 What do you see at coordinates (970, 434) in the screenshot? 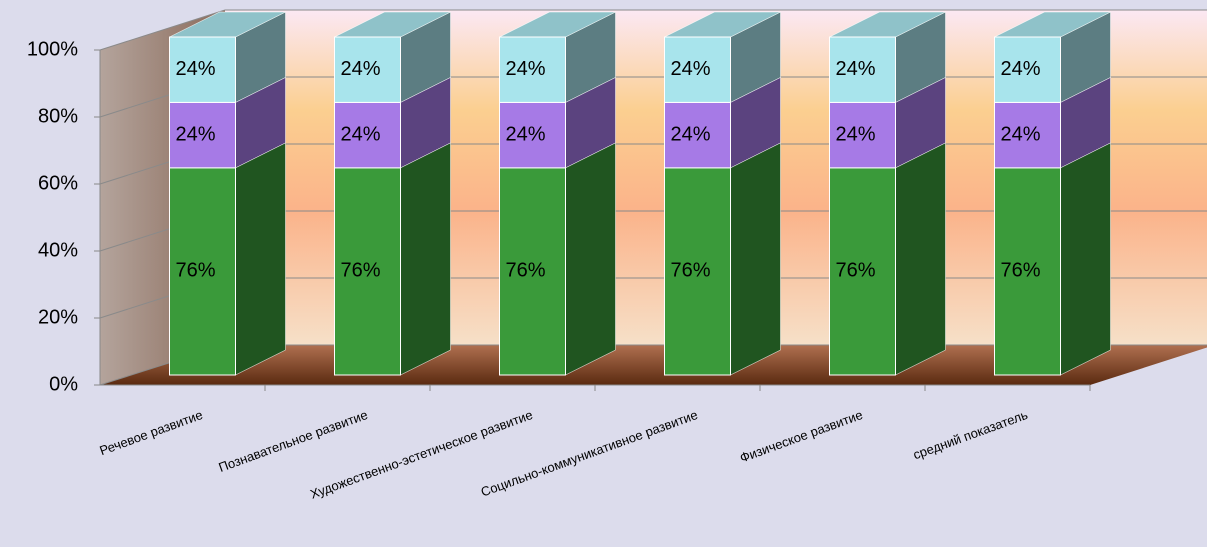
I see `x-tick-label: средний показатель` at bounding box center [970, 434].